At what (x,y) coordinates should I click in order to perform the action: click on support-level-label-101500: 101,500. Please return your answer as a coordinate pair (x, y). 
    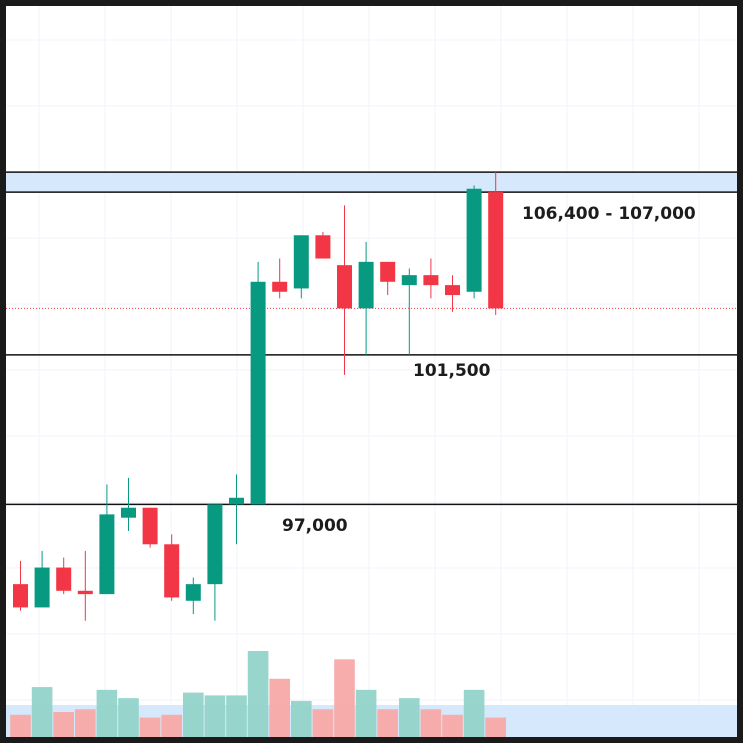
    Looking at the image, I should click on (452, 370).